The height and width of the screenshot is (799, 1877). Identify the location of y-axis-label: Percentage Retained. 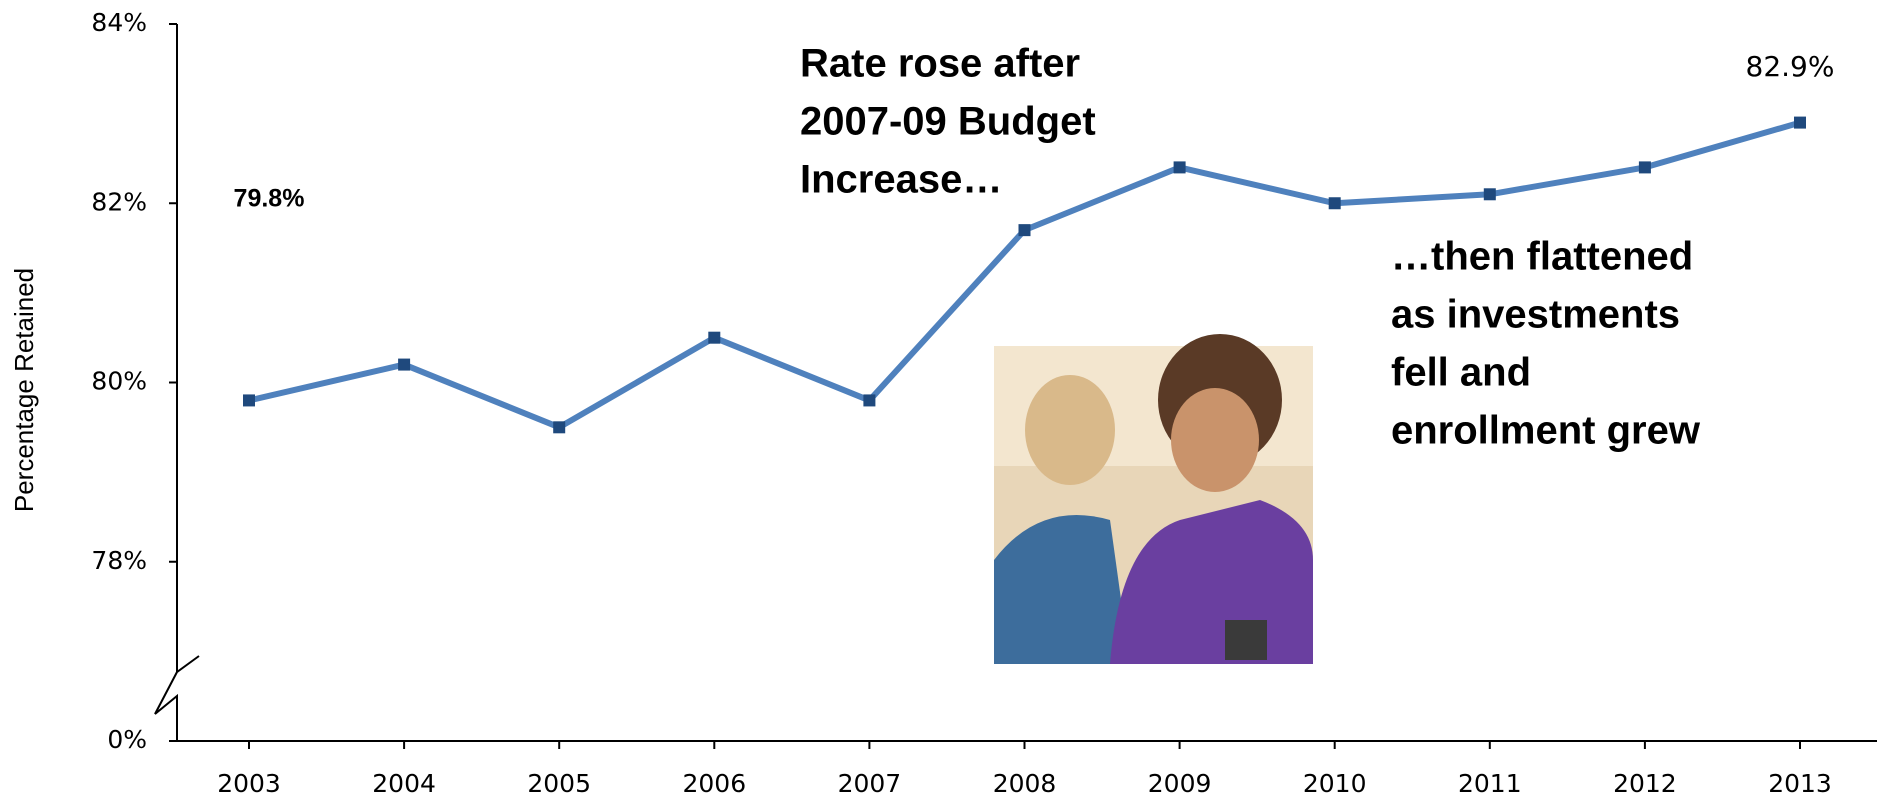
(24, 390).